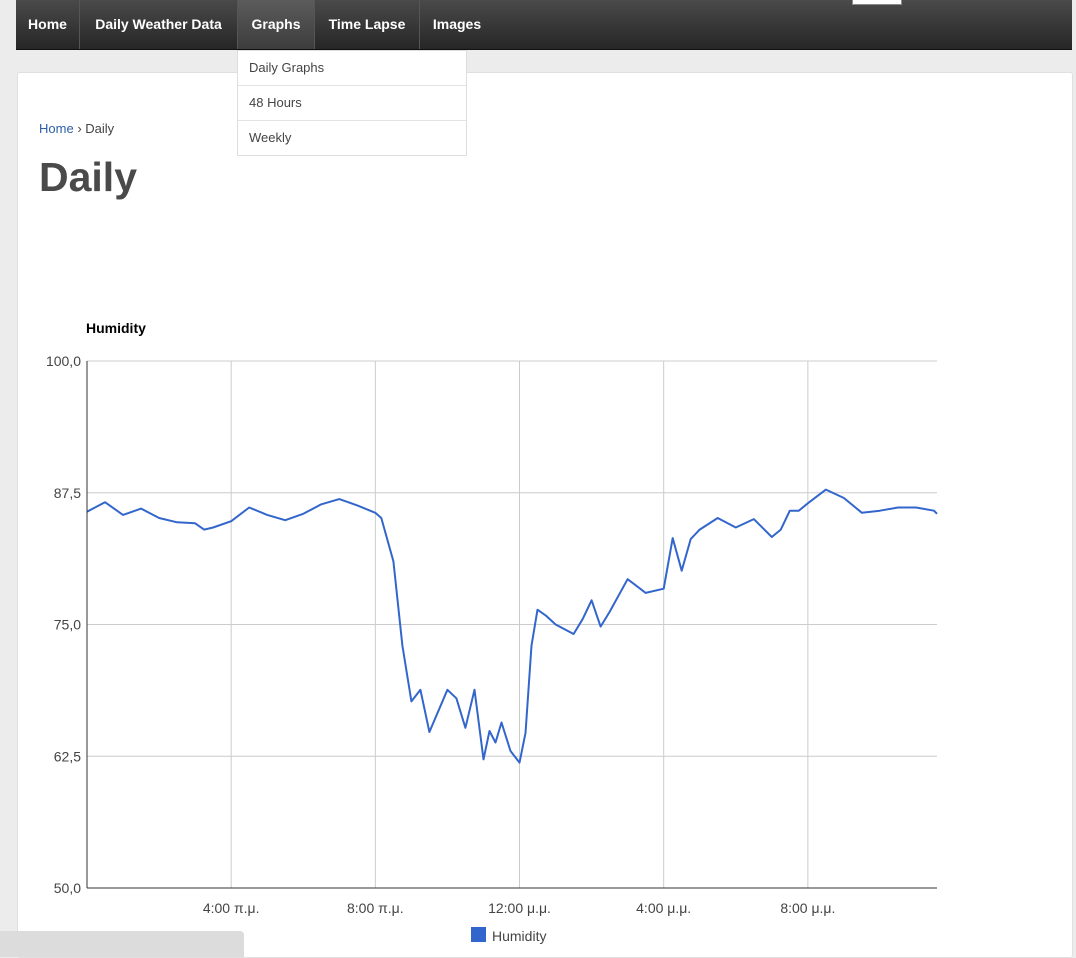  What do you see at coordinates (76, 128) in the screenshot?
I see `breadcrumb: Home › Daily` at bounding box center [76, 128].